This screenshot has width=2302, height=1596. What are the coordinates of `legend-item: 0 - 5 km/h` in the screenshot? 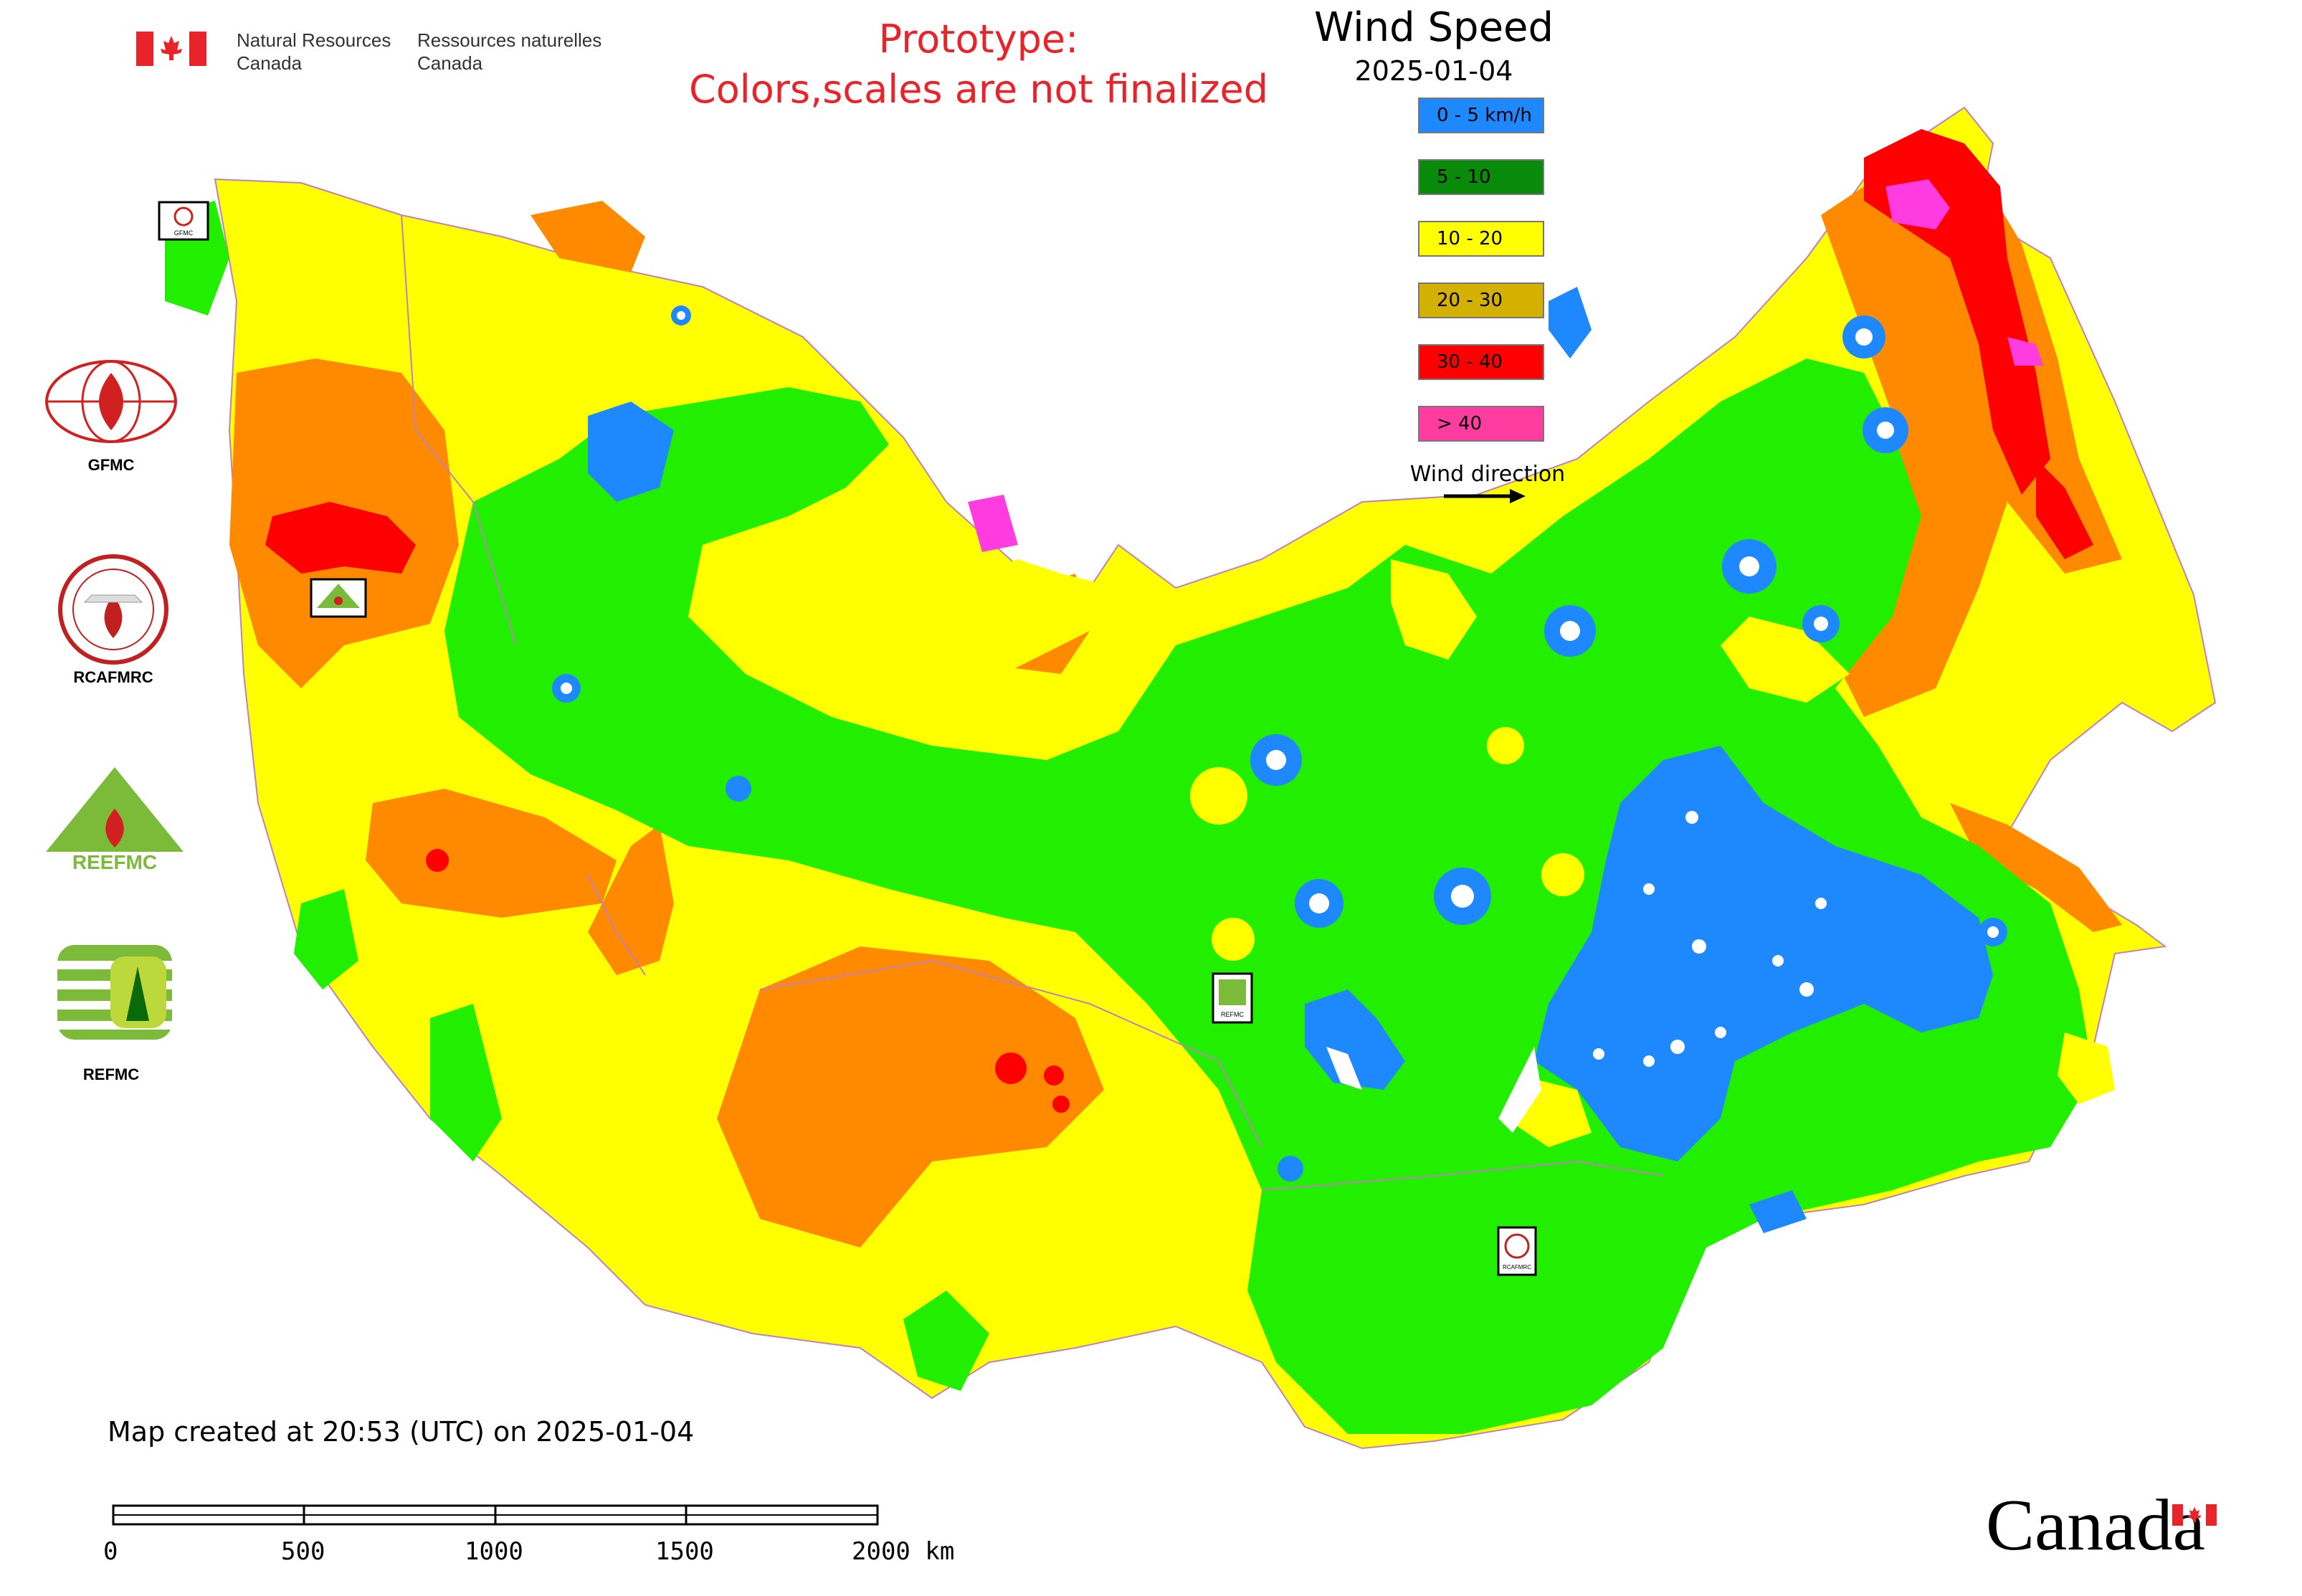 It's located at (1481, 115).